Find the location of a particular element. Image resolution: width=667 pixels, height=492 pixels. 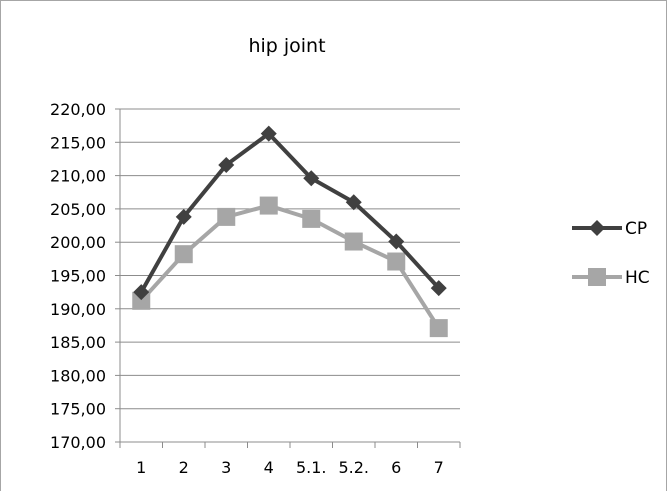

legend-marker-cp is located at coordinates (597, 228).